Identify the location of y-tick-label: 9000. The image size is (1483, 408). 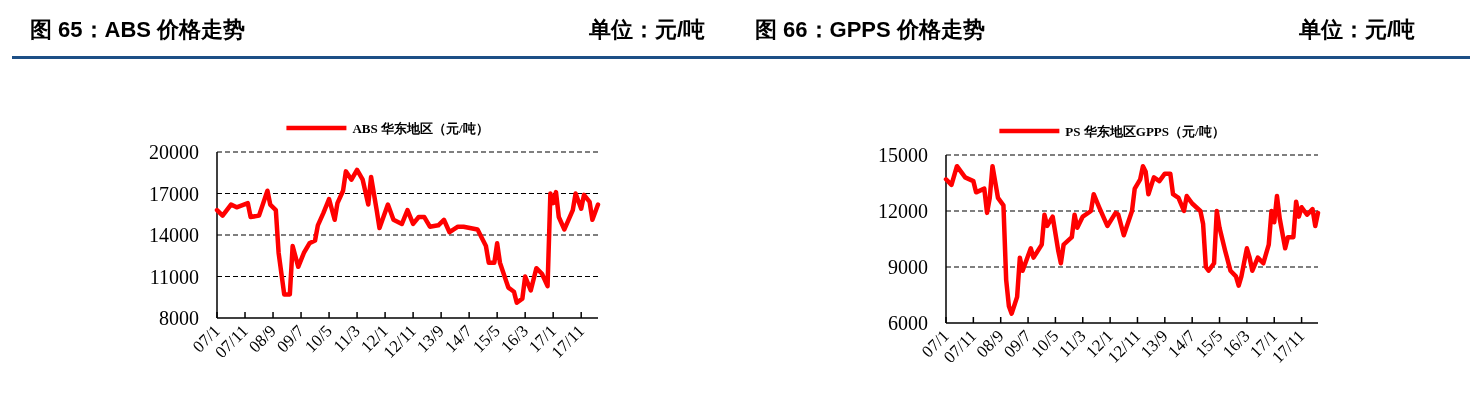
(908, 267).